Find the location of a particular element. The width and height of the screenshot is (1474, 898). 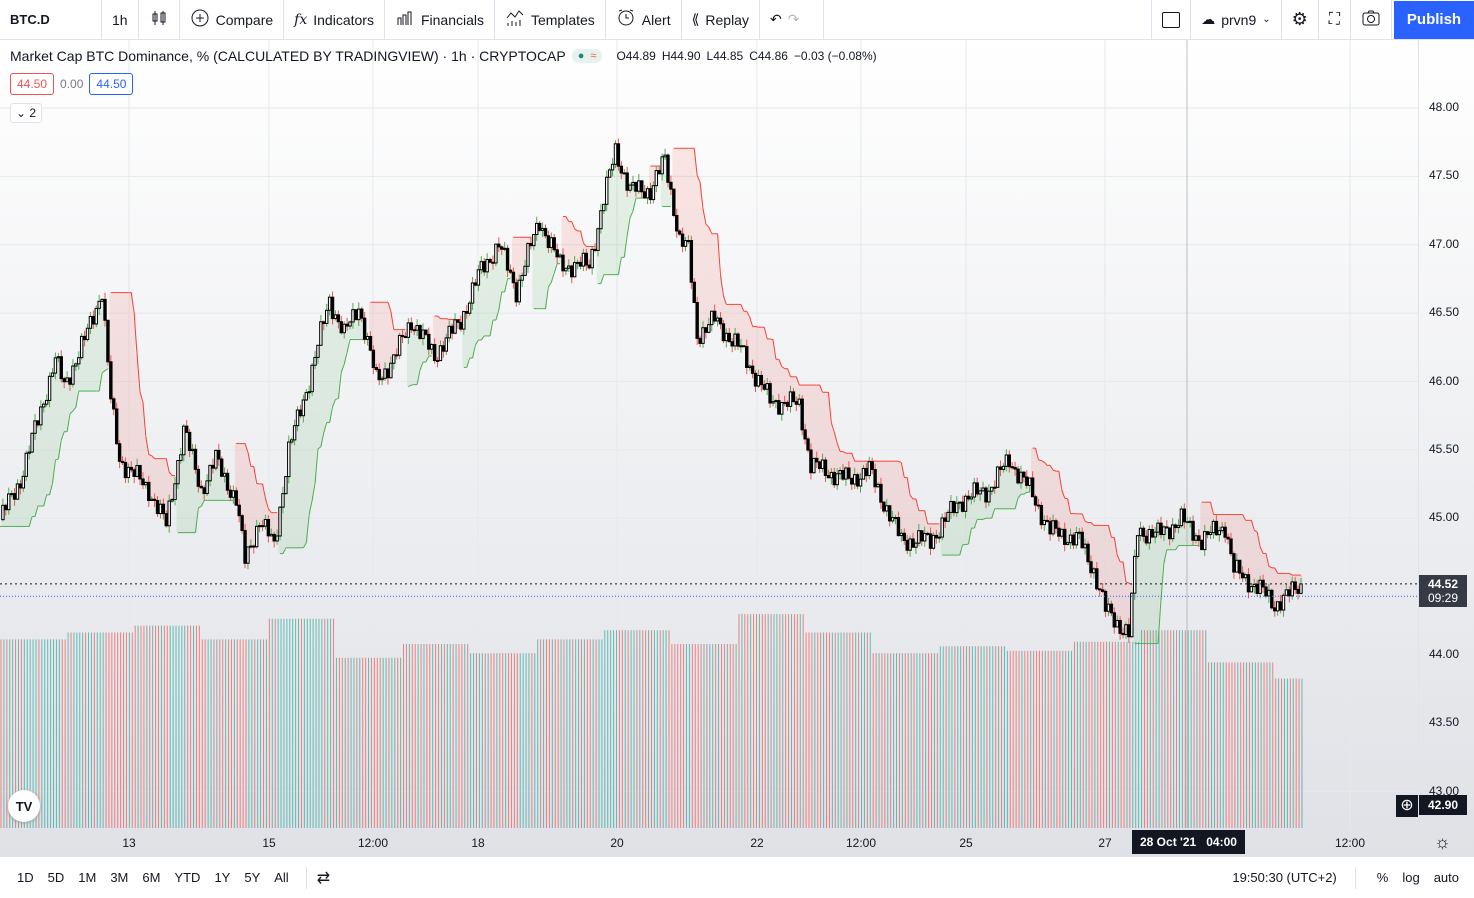

range-1m: 1M is located at coordinates (87, 877).